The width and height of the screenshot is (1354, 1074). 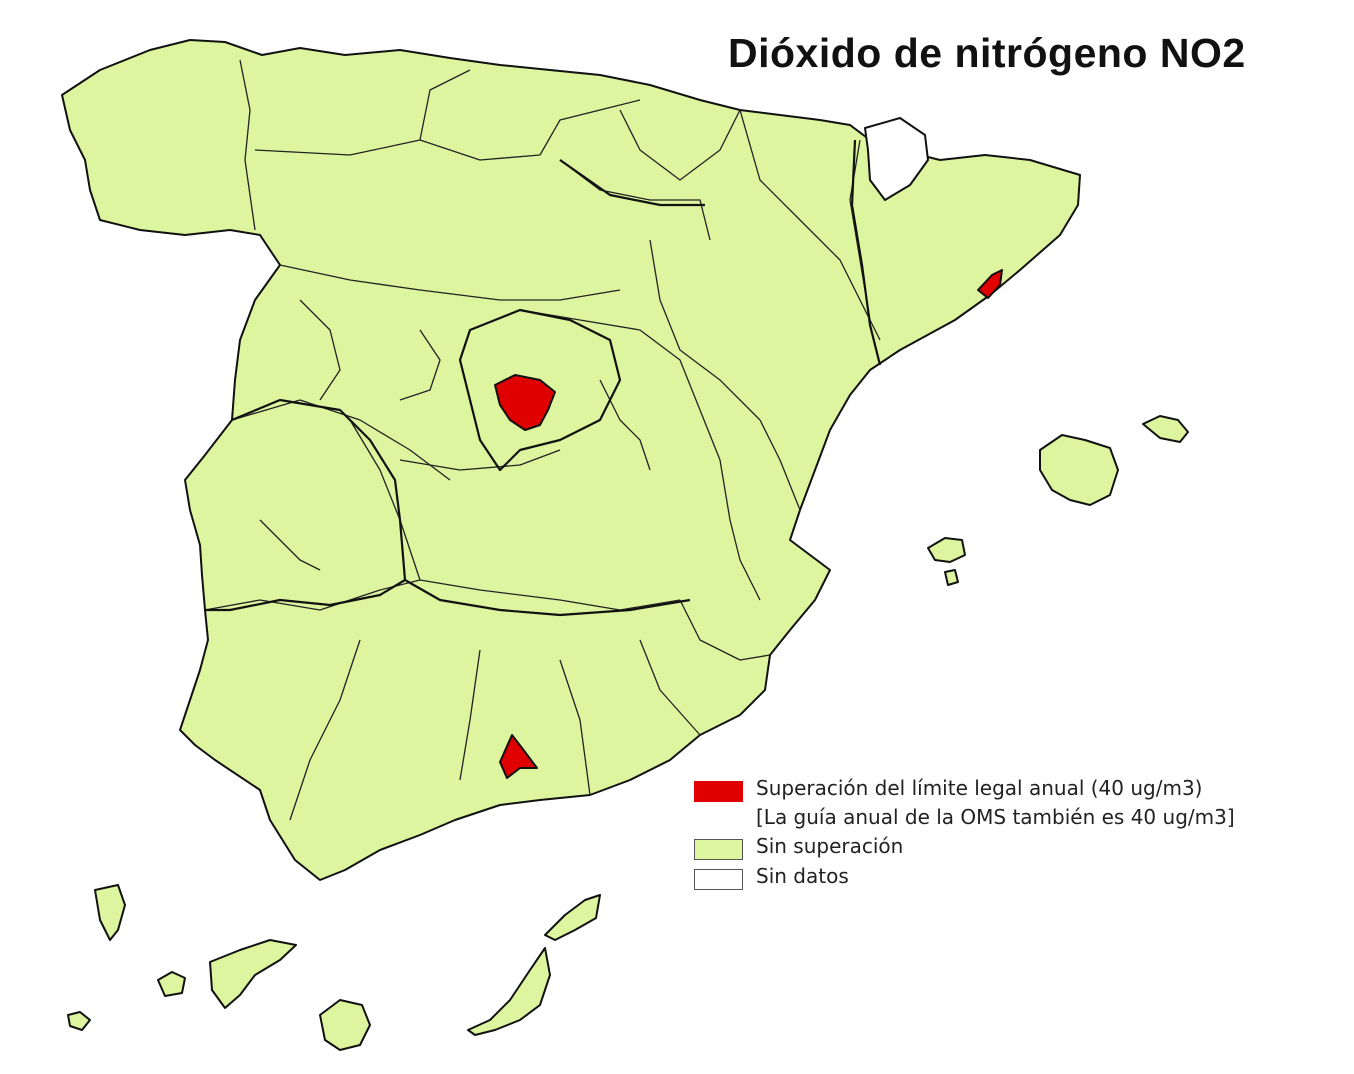 What do you see at coordinates (718, 791) in the screenshot?
I see `legend-swatch-exceed` at bounding box center [718, 791].